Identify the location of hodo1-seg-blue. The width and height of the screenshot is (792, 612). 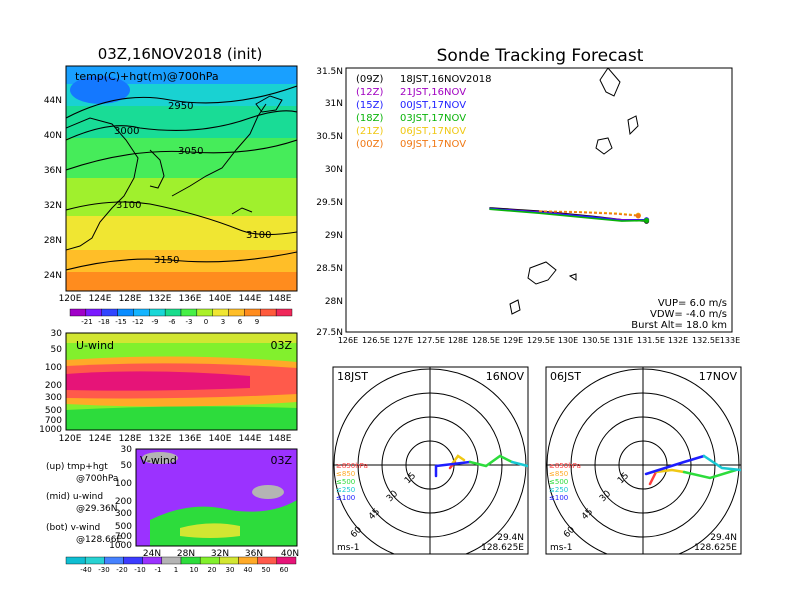
(453, 469).